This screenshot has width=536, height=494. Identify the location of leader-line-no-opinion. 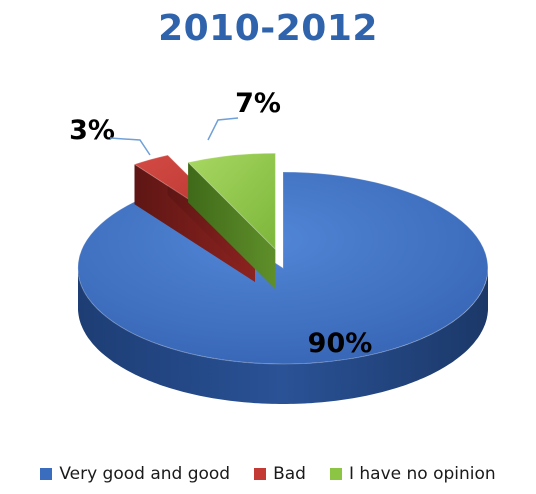
(223, 129).